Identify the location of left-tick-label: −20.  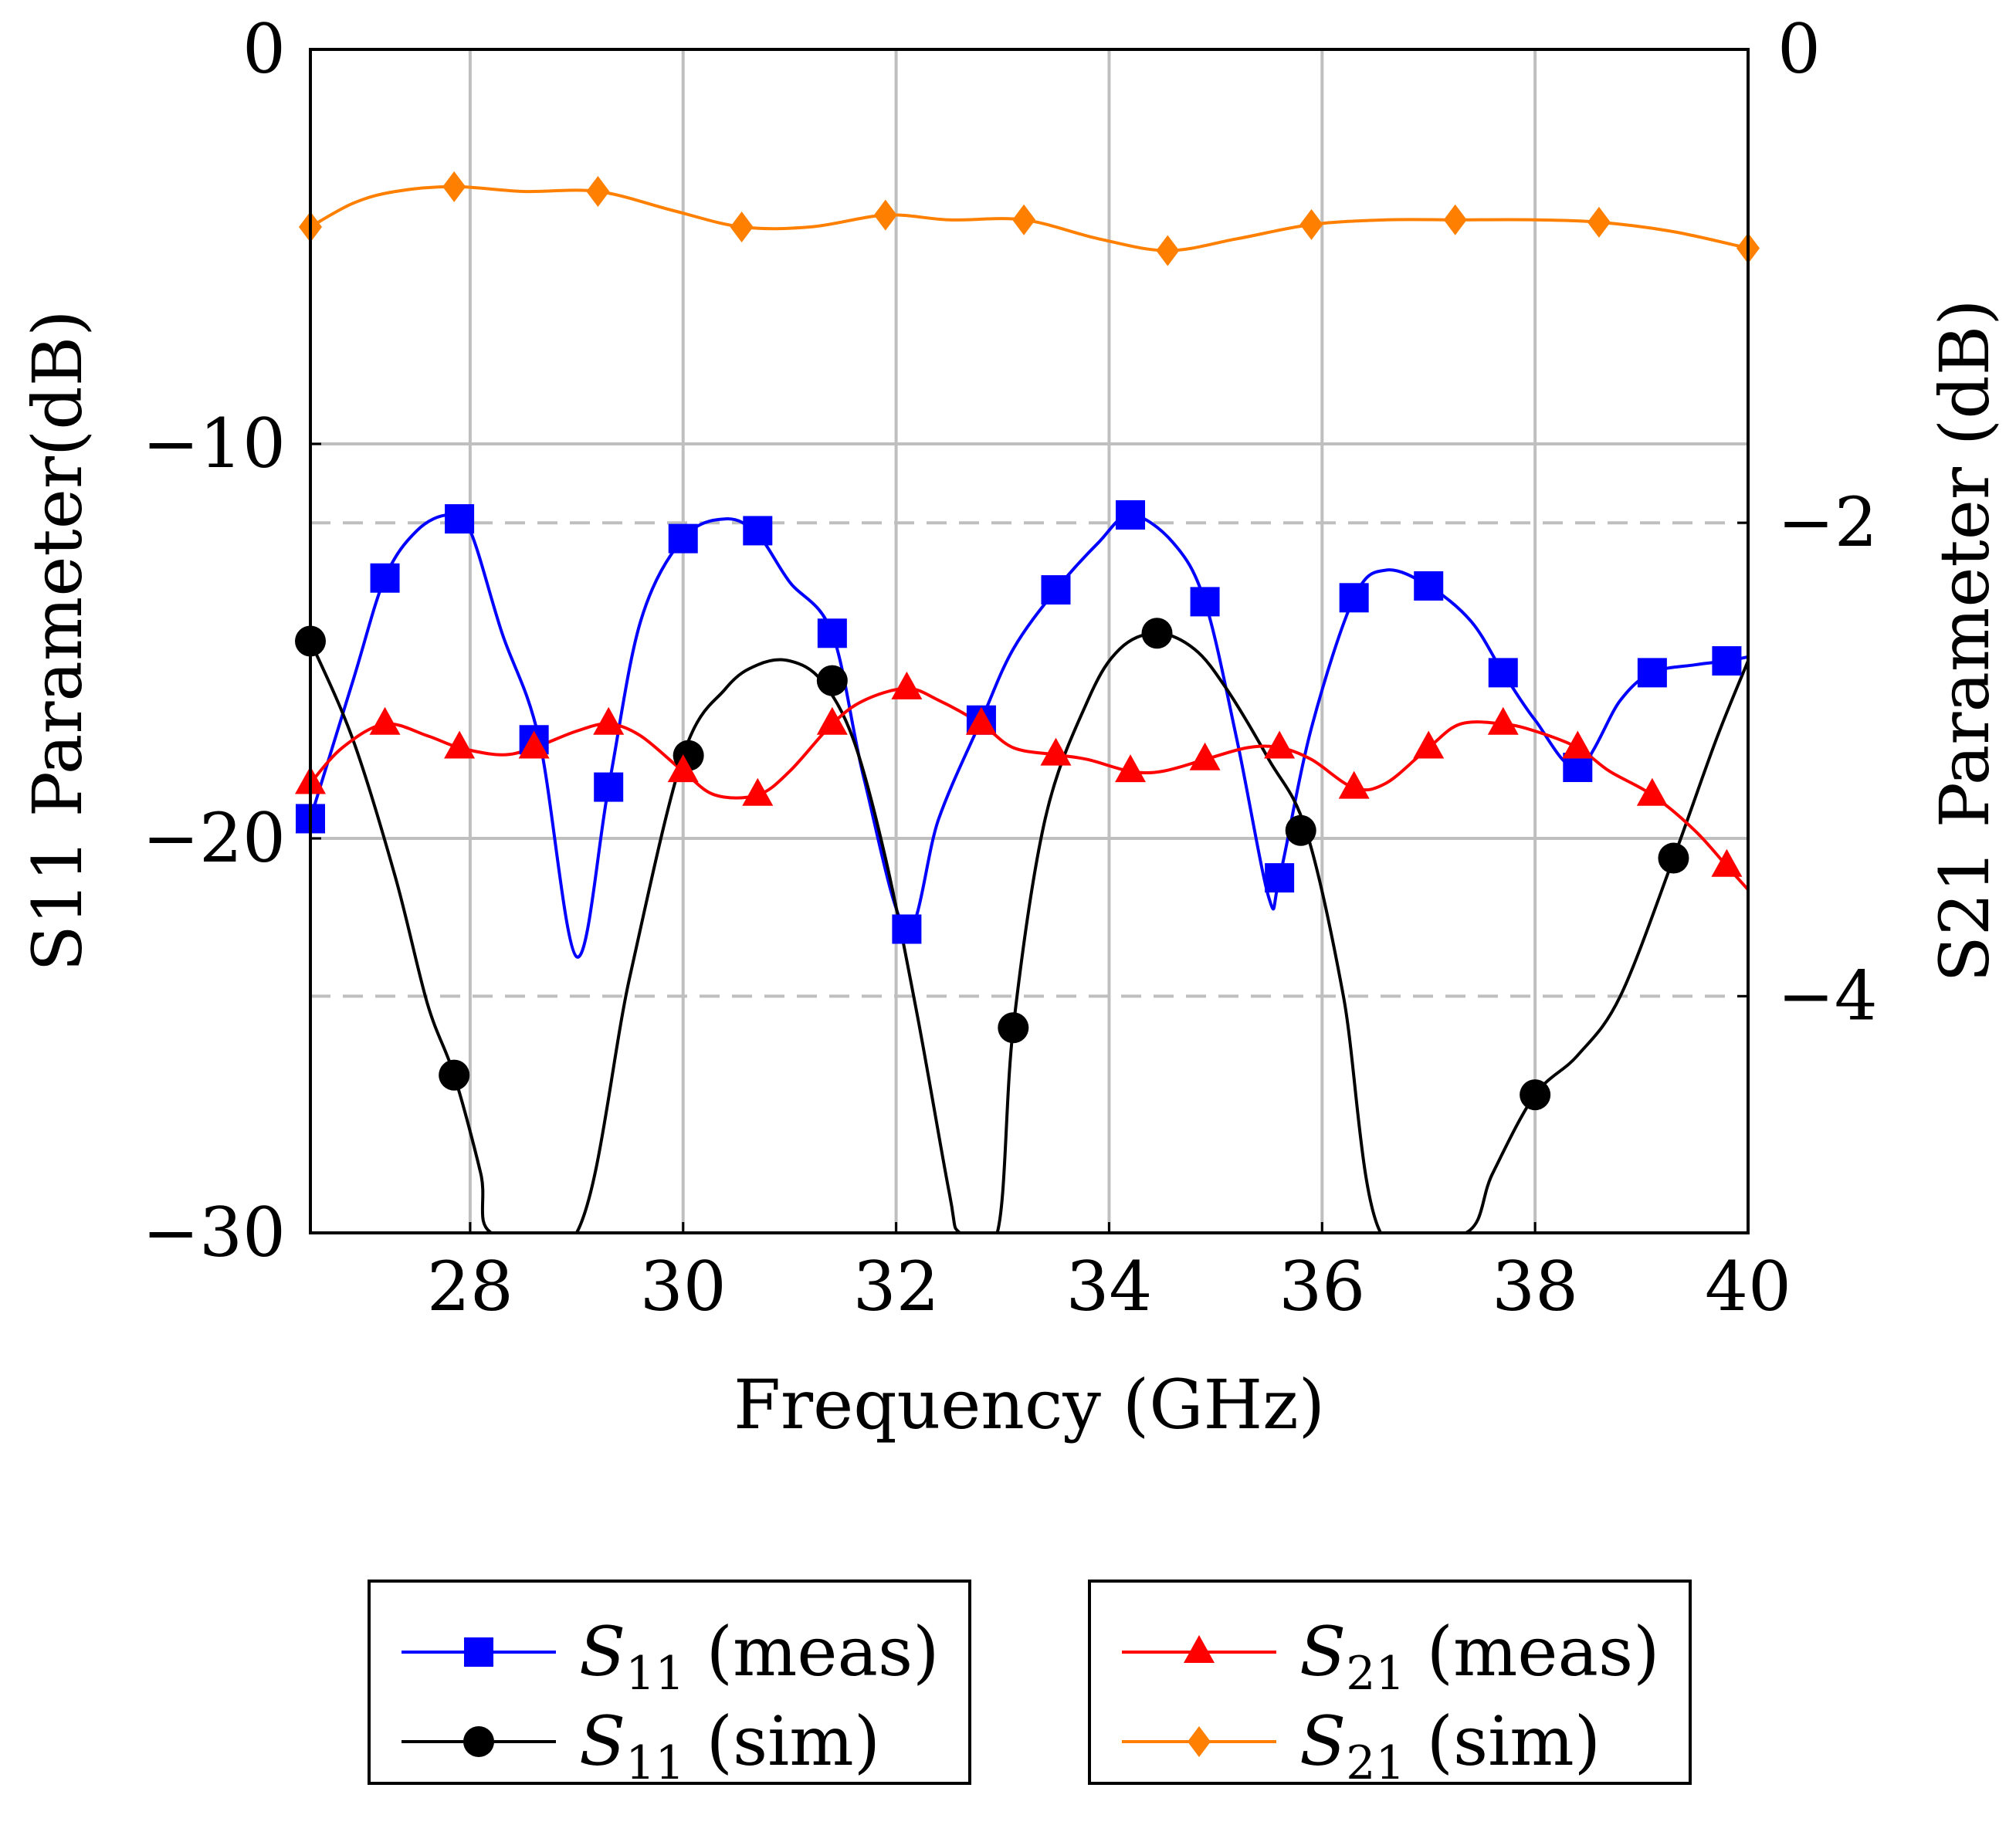
(214, 838).